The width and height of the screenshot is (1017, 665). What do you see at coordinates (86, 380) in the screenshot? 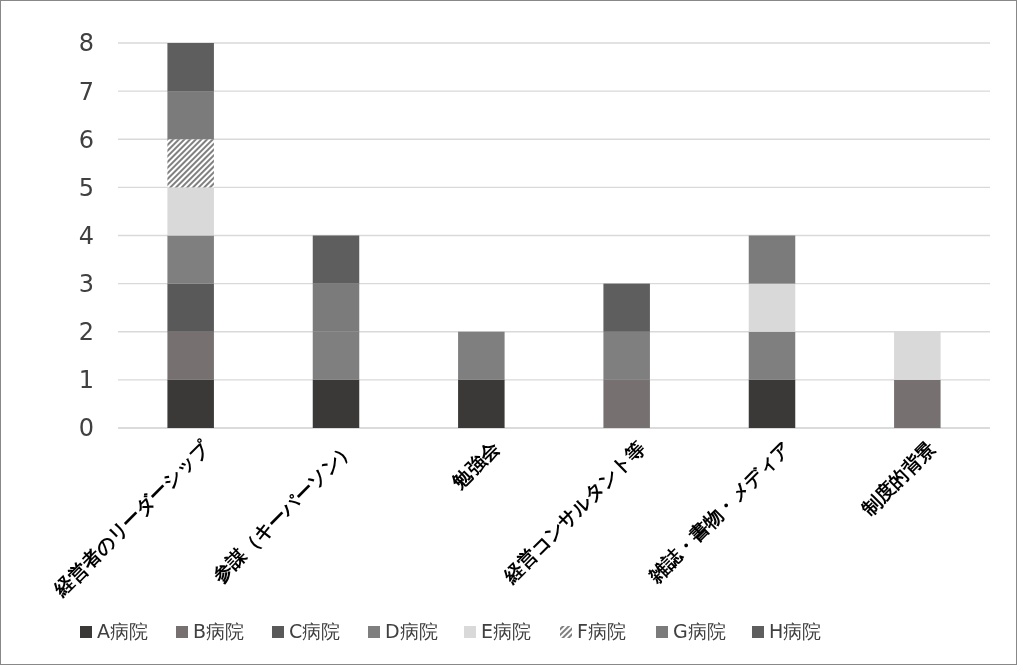
I see `y-tick-label: 1` at bounding box center [86, 380].